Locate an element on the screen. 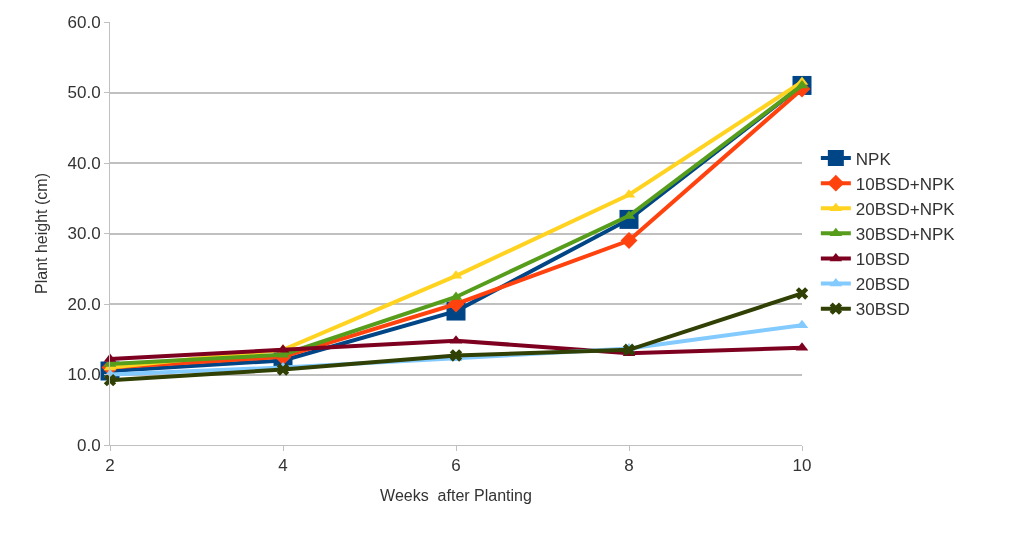 The width and height of the screenshot is (1022, 540). x-tick-label: 6 is located at coordinates (456, 466).